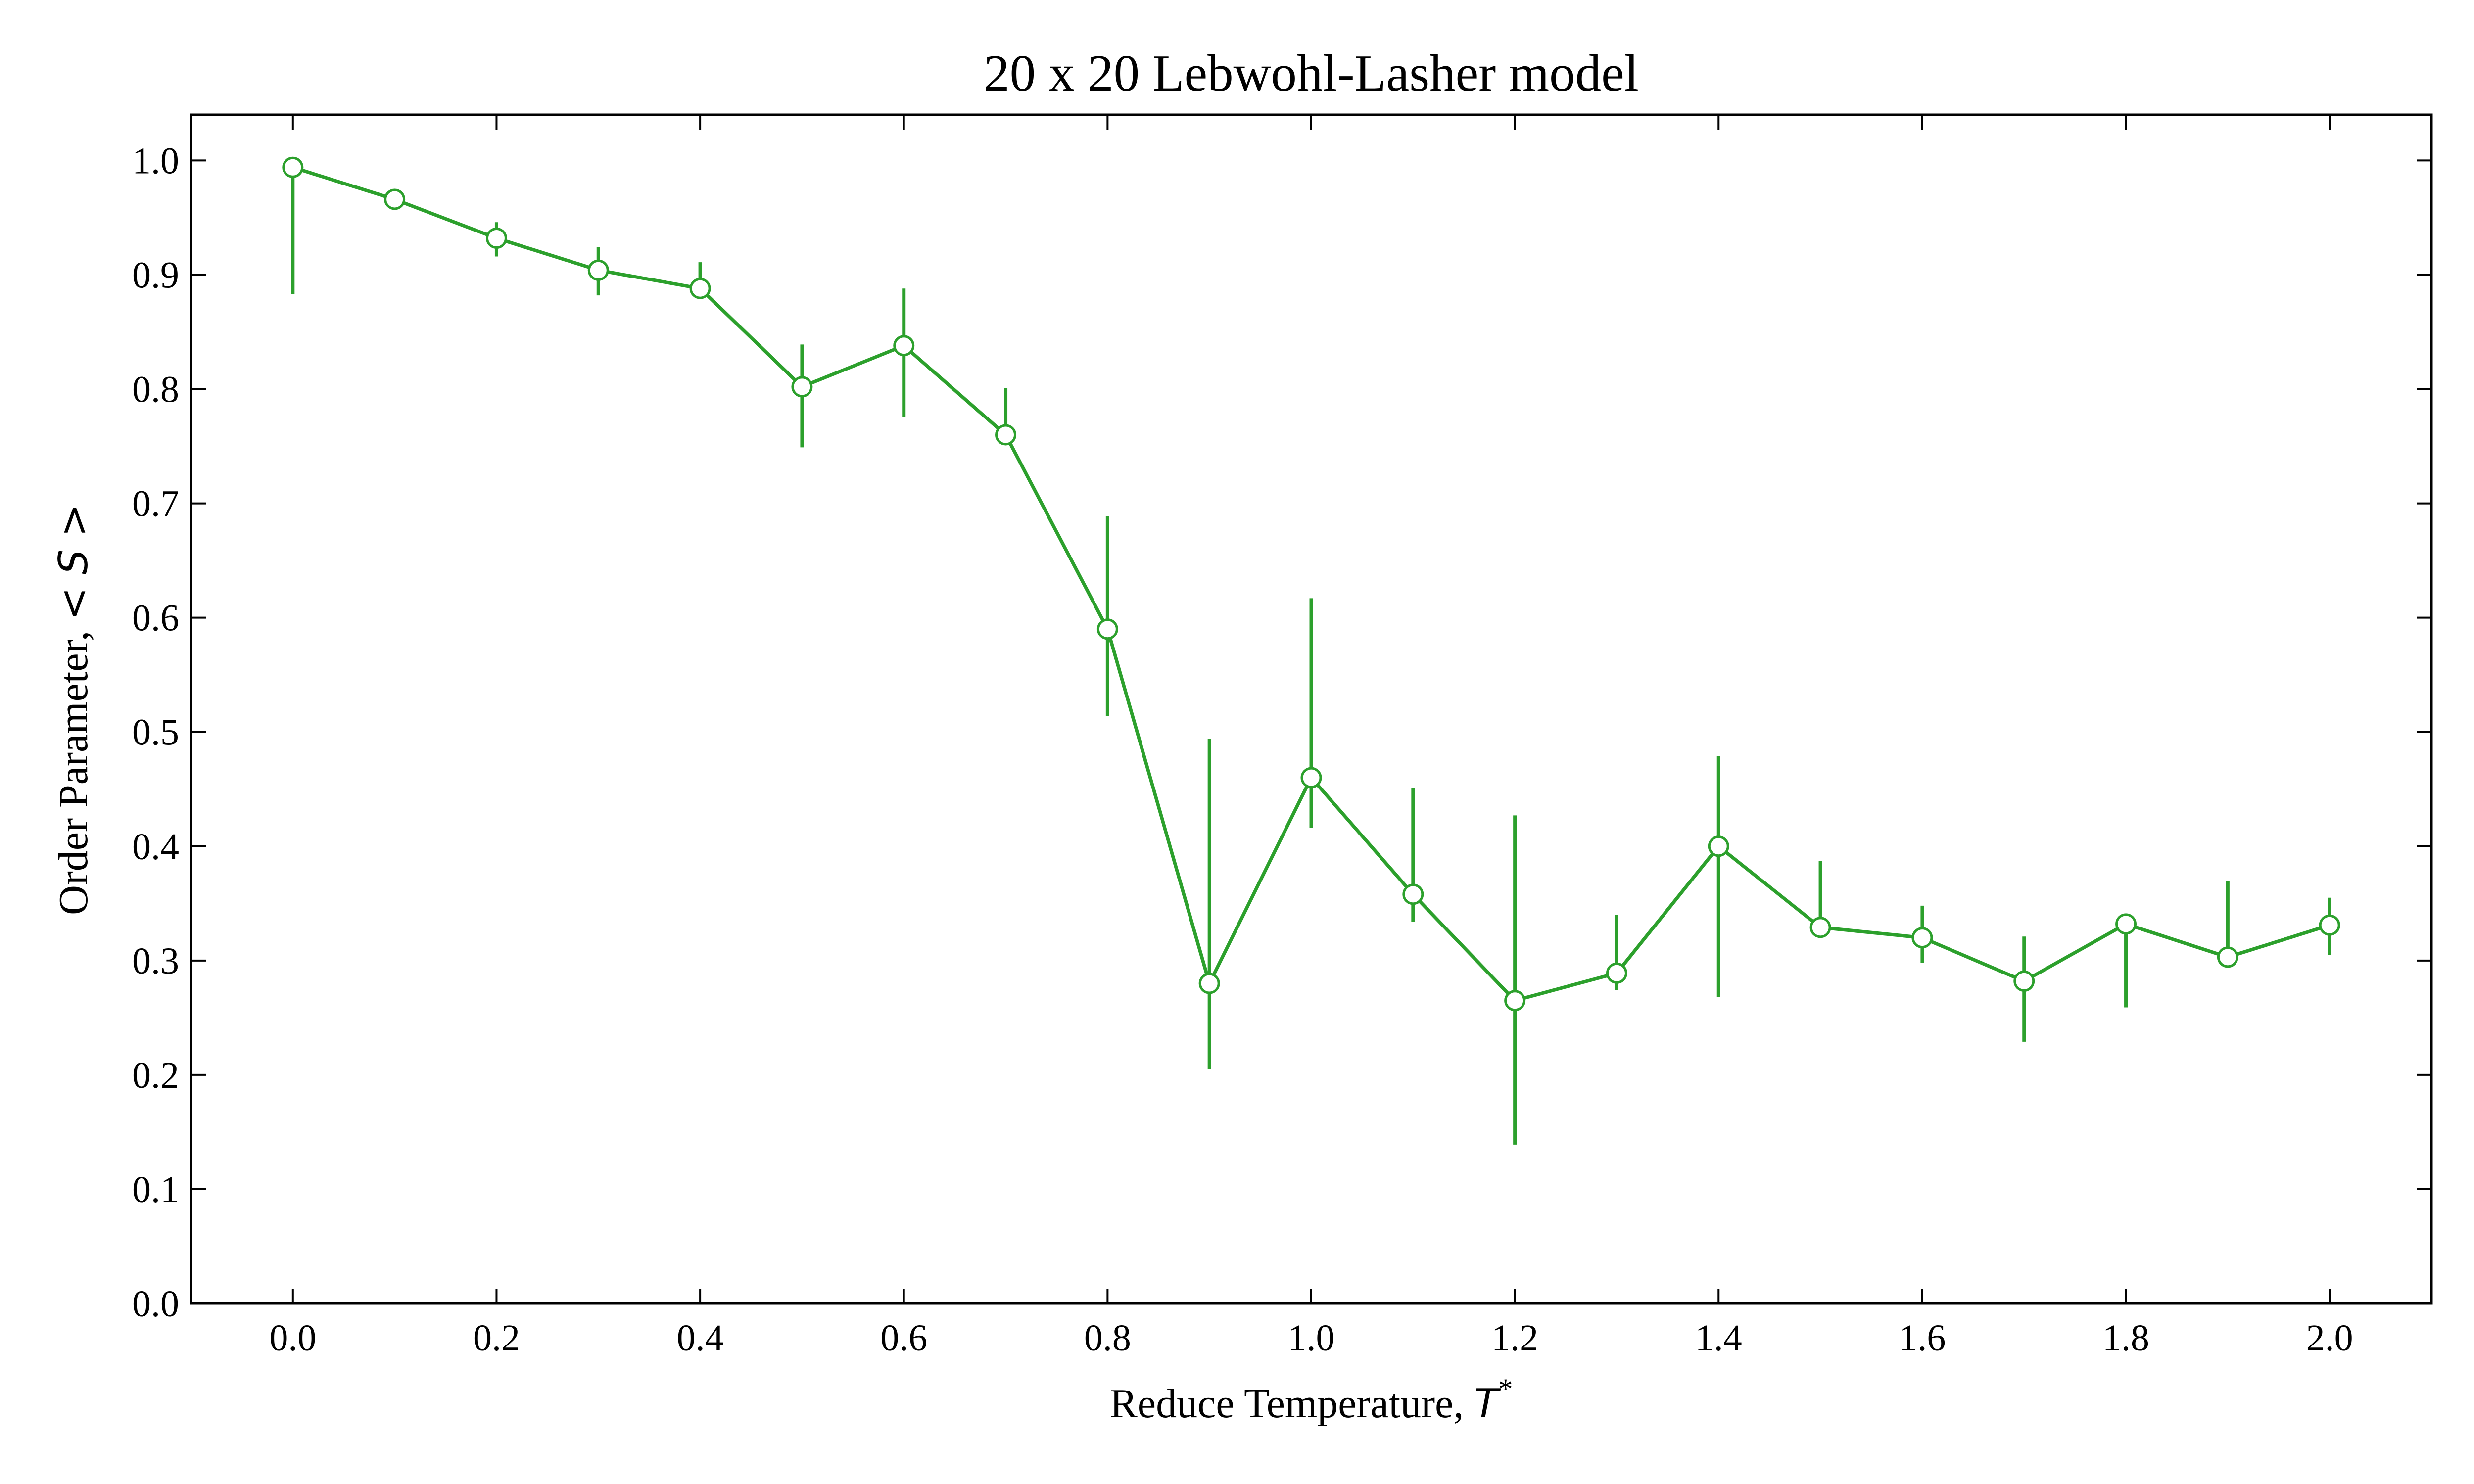 This screenshot has height=1484, width=2474. What do you see at coordinates (1718, 1338) in the screenshot?
I see `x-tick-label-7: 1.4` at bounding box center [1718, 1338].